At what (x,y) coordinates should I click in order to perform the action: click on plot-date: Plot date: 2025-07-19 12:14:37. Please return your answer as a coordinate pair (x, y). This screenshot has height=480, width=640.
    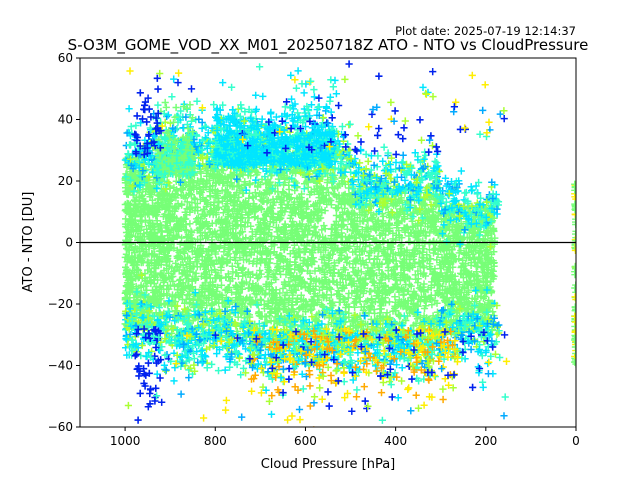
    Looking at the image, I should click on (485, 31).